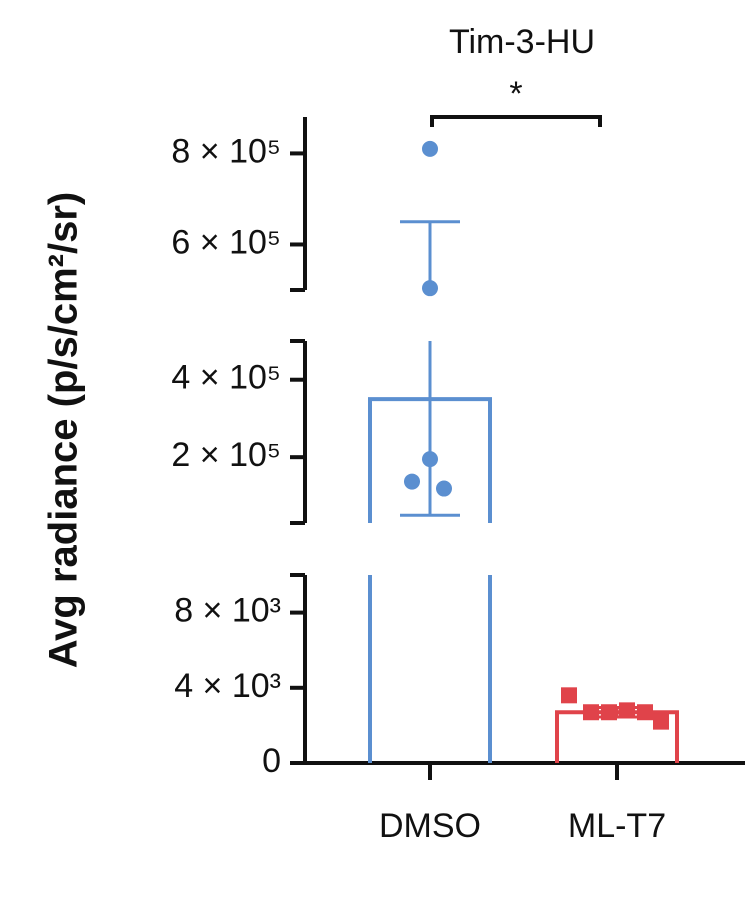 The width and height of the screenshot is (754, 920). I want to click on significance-label: *, so click(515, 94).